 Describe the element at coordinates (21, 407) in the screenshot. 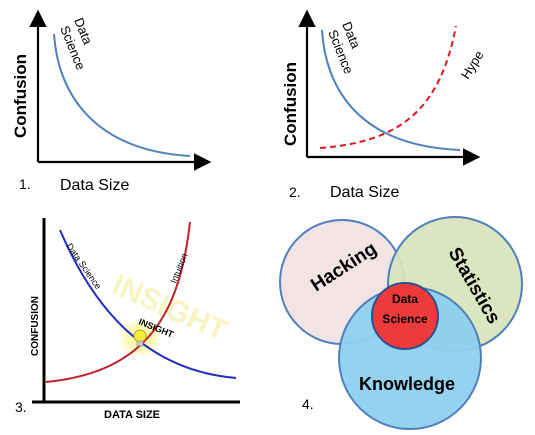

I see `panel-3-number: 3.` at that location.